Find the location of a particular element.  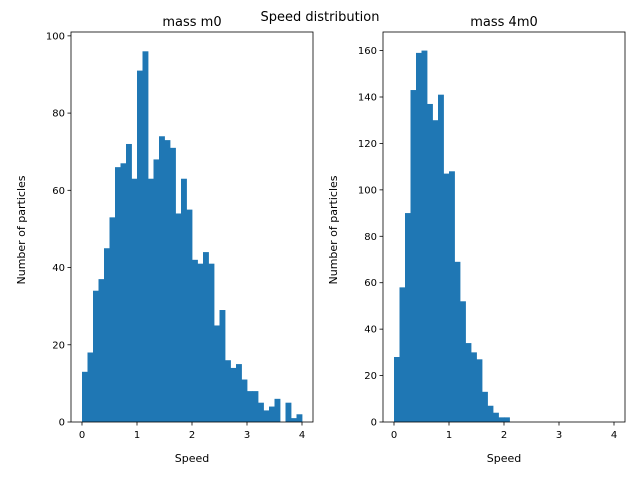

y-tick-label-m0-2: 40 is located at coordinates (58, 268).